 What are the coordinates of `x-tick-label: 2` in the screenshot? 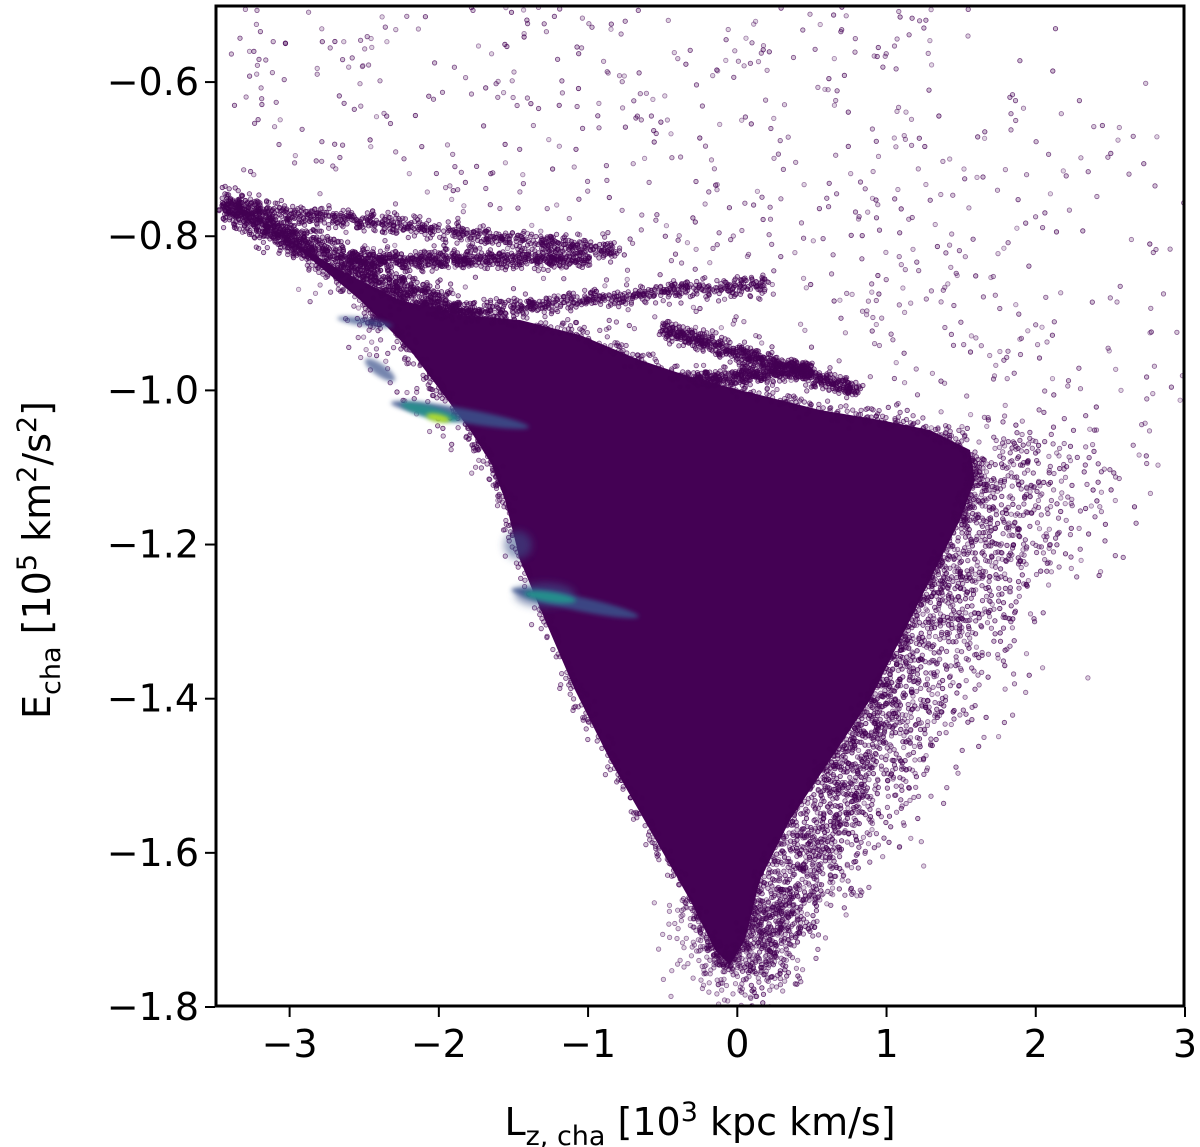 It's located at (1036, 1044).